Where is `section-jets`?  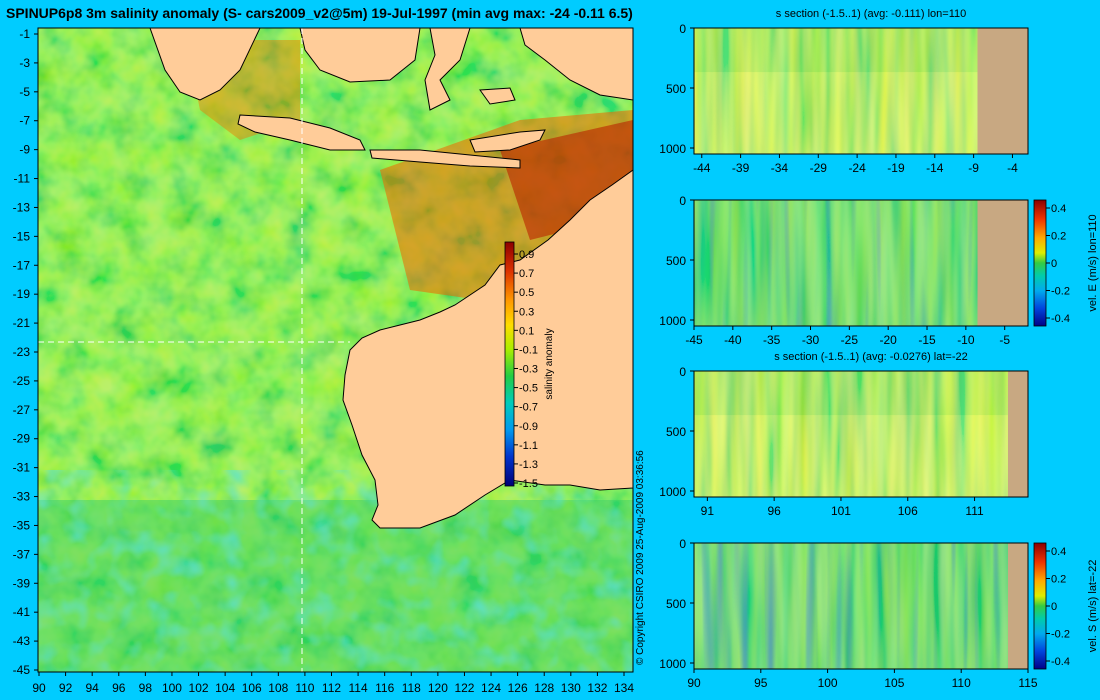 section-jets is located at coordinates (861, 263).